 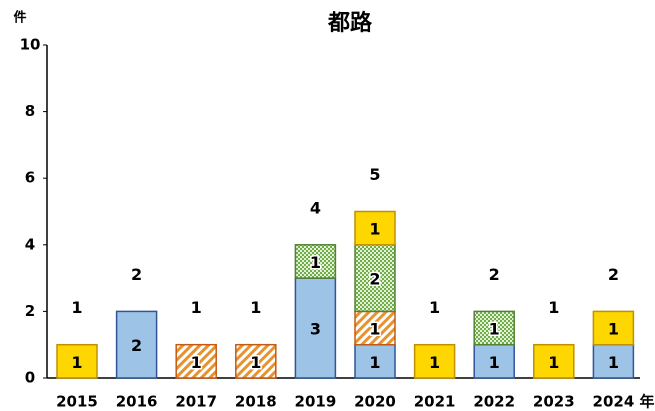 I want to click on y-axis-label: 件, so click(x=19, y=18).